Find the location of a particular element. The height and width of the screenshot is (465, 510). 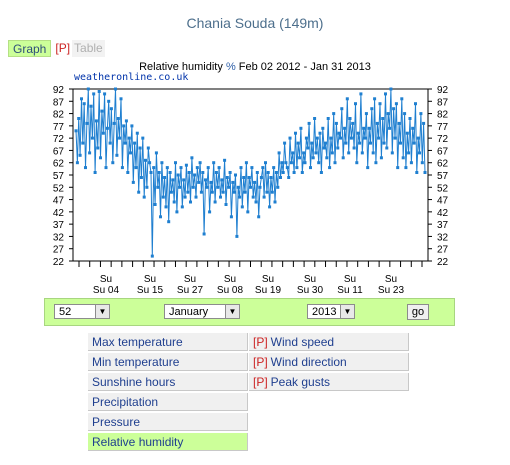

menu-precipitation: Precipitation is located at coordinates (168, 402).